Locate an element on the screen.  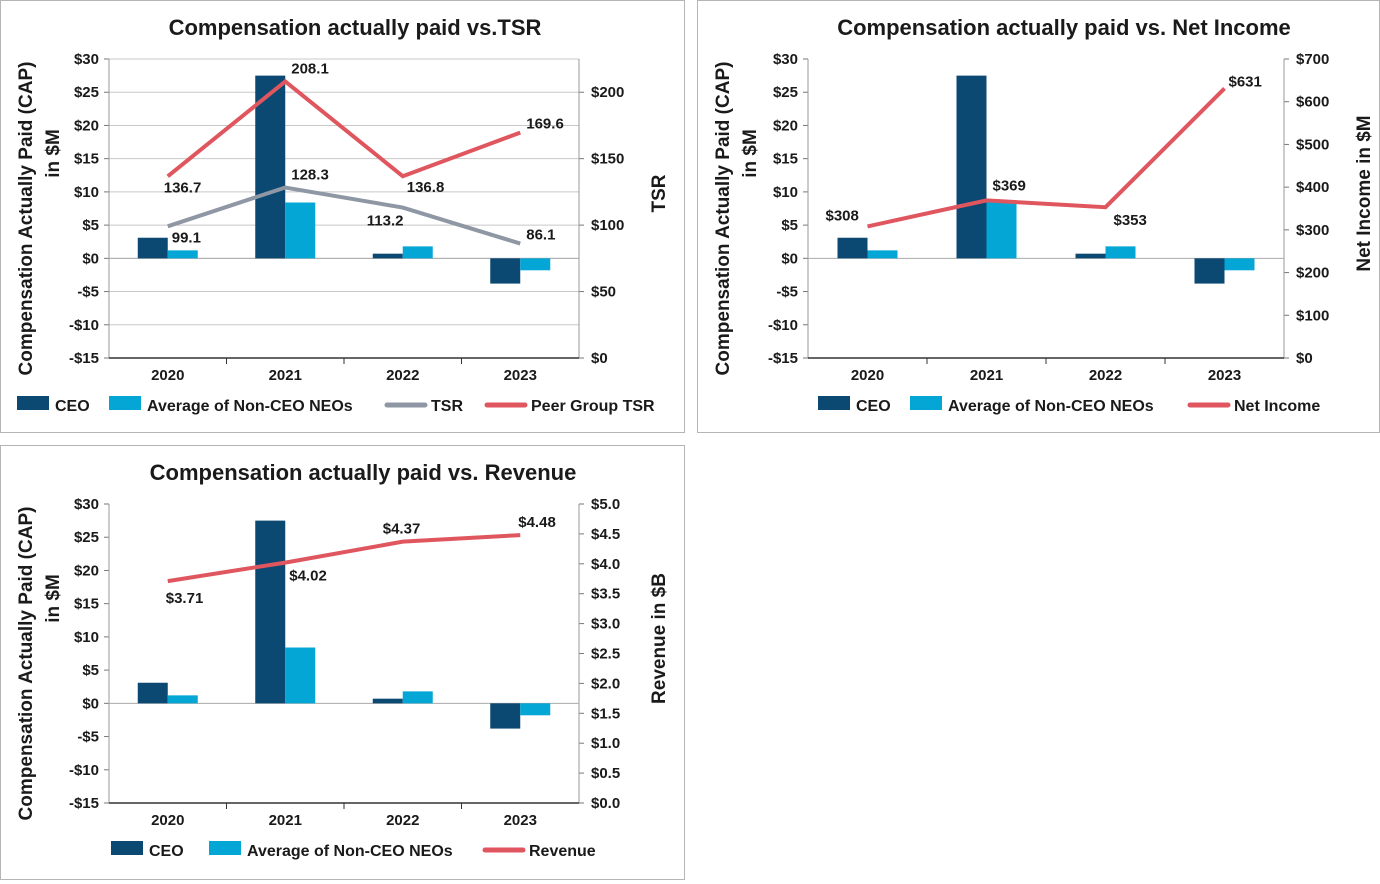
y2-tick-label: $600 is located at coordinates (1312, 102).